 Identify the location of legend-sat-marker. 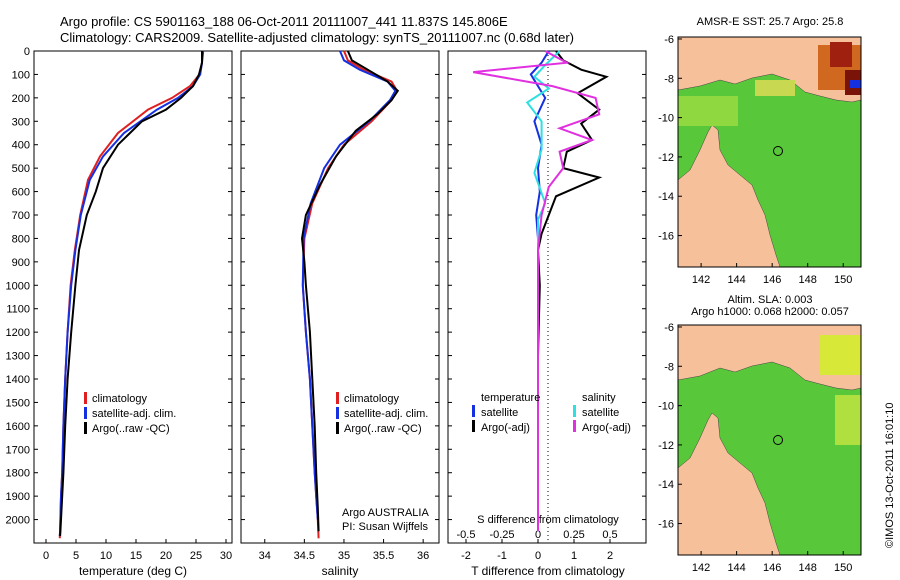
(85, 413).